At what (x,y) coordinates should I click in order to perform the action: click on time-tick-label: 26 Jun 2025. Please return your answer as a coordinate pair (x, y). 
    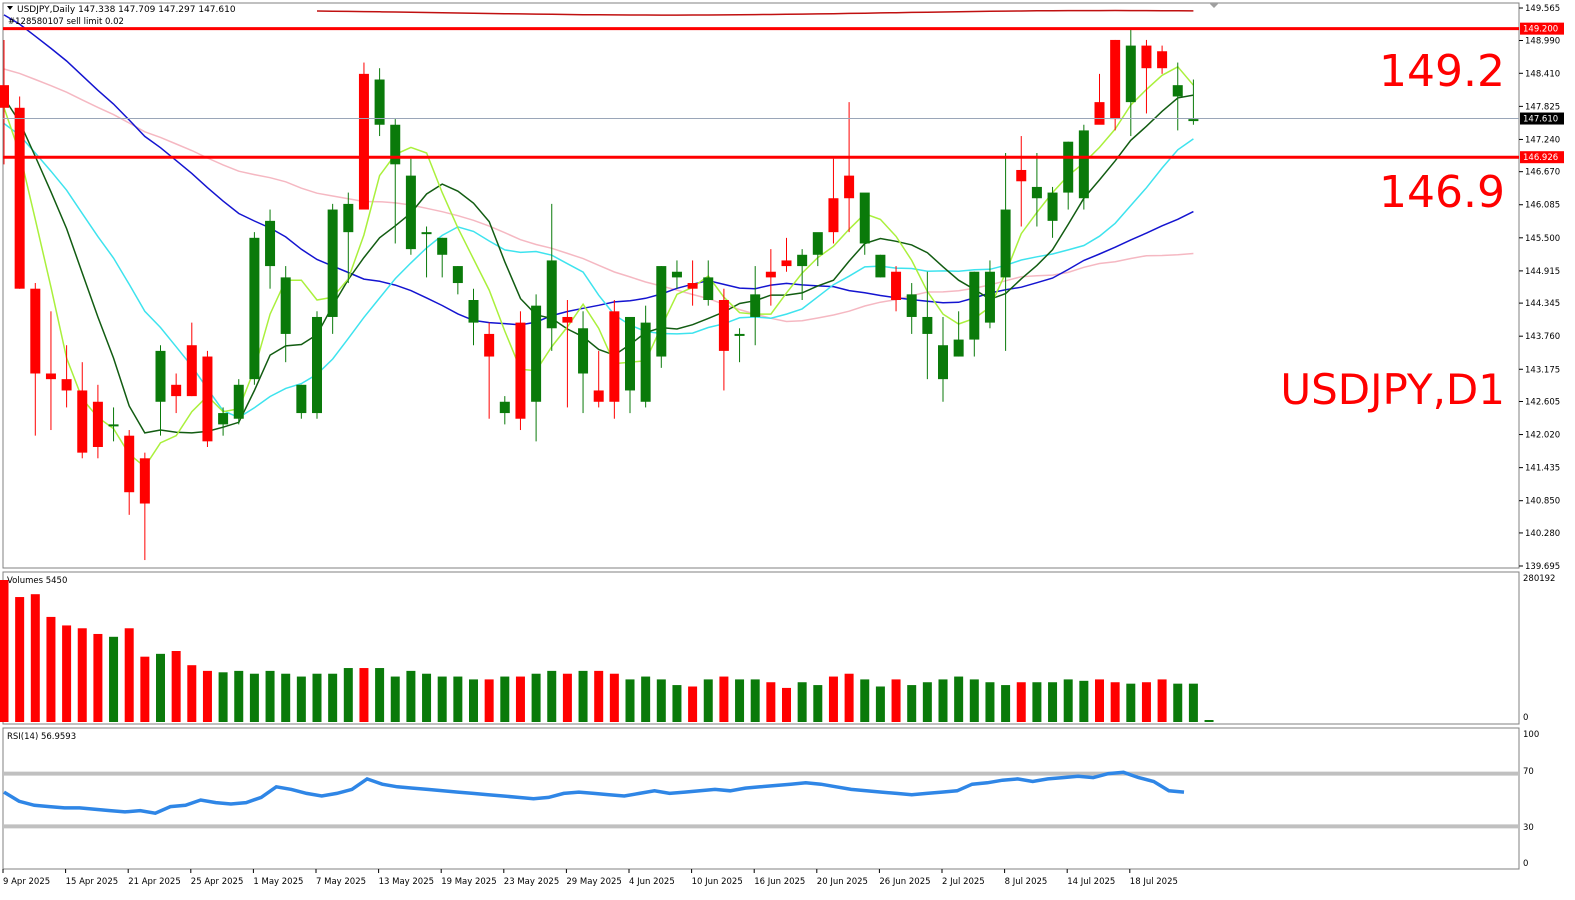
    Looking at the image, I should click on (904, 882).